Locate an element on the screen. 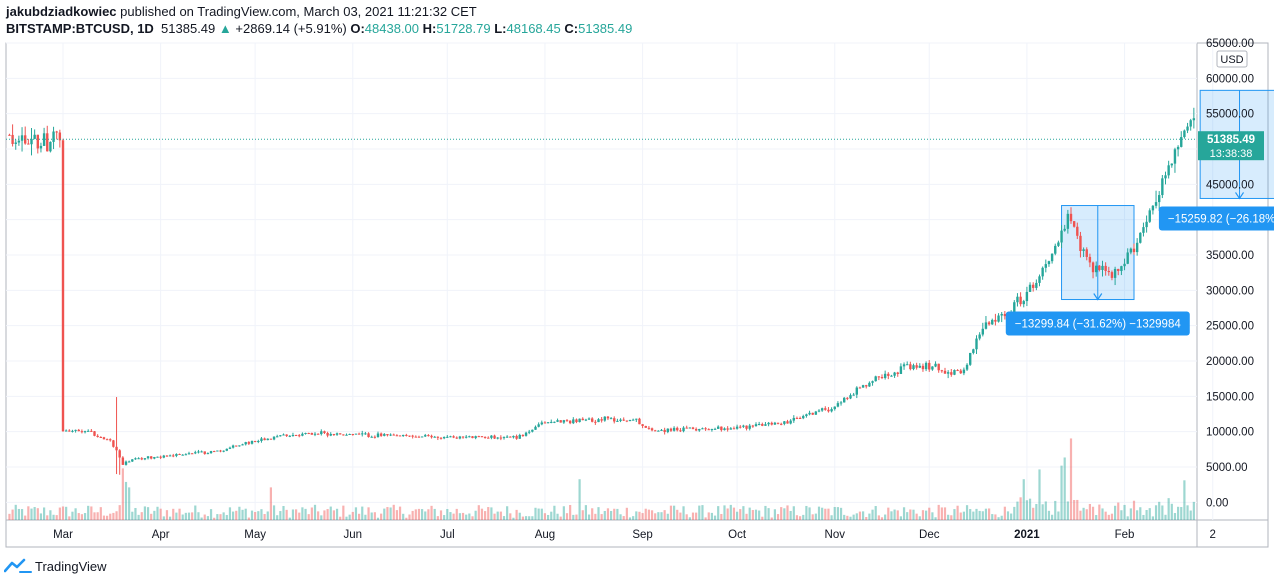 This screenshot has height=585, width=1274. tradingview-logo-icon is located at coordinates (18, 565).